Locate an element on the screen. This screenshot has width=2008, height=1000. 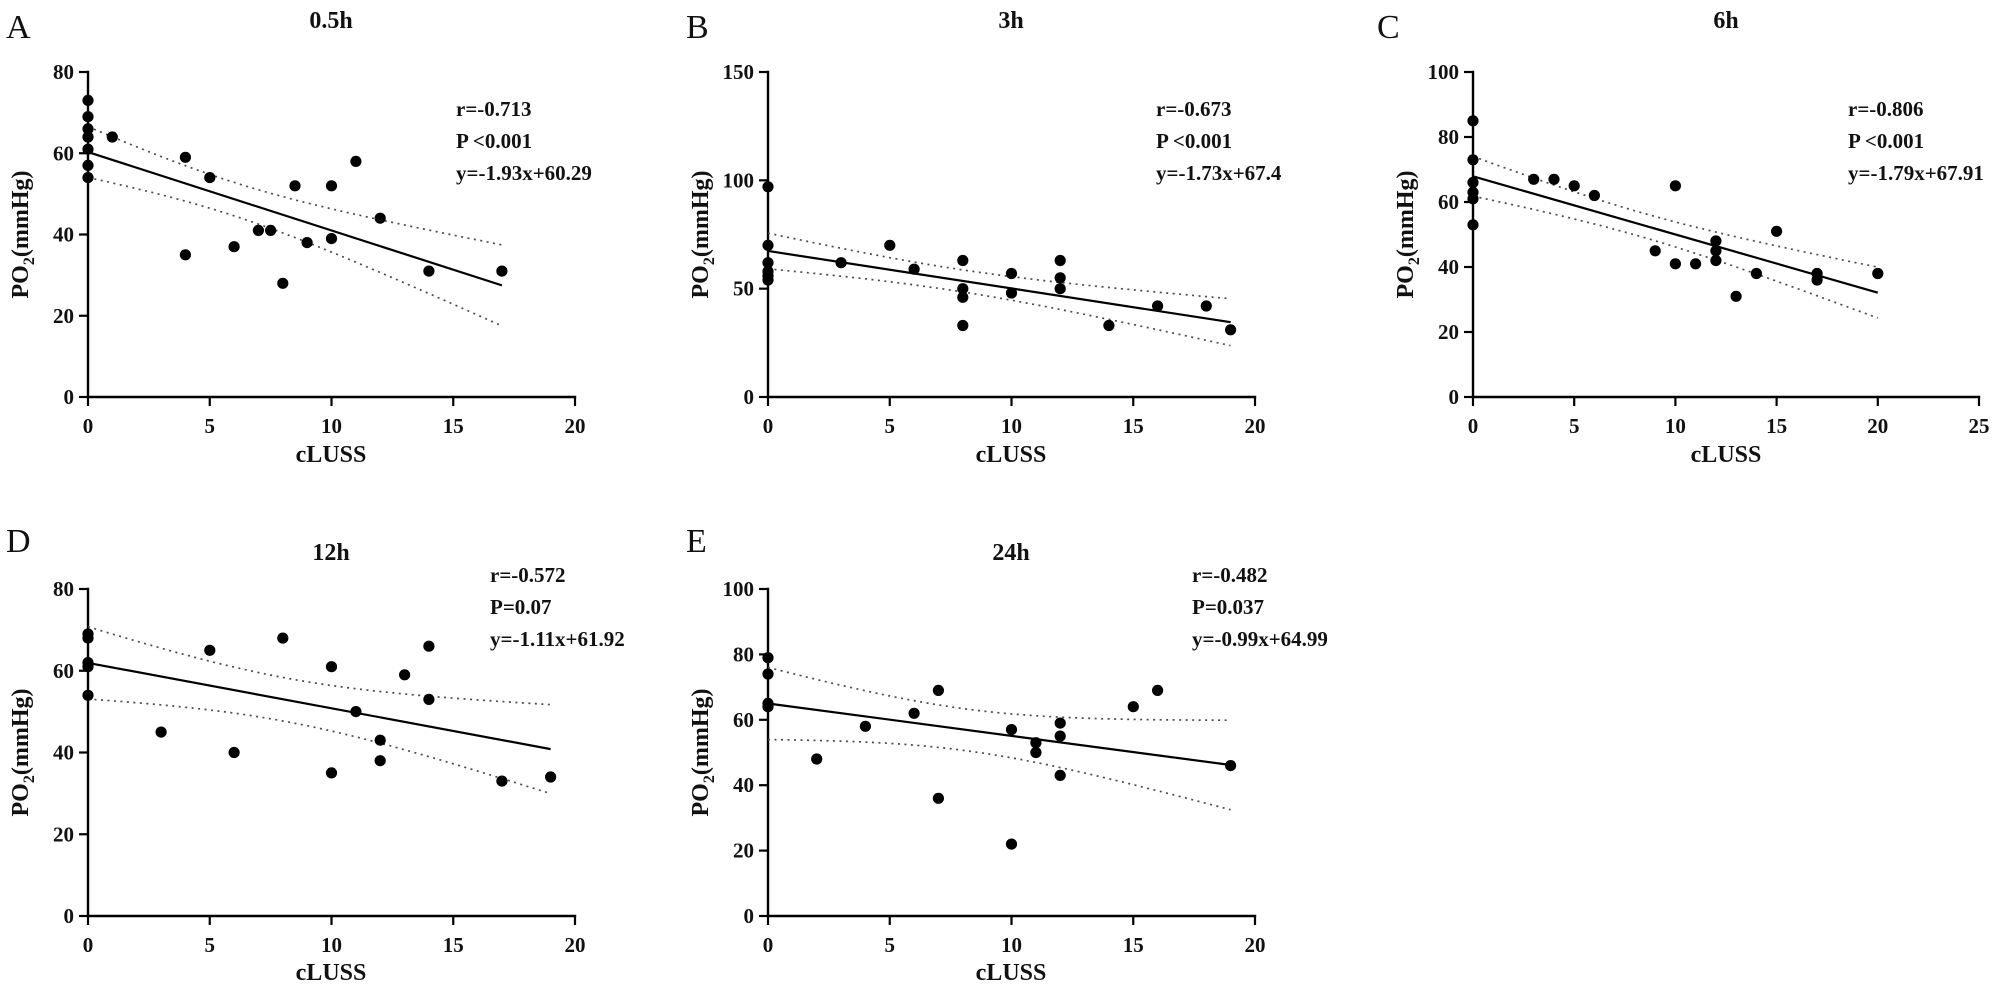
y-tick-label: 60 is located at coordinates (743, 720).